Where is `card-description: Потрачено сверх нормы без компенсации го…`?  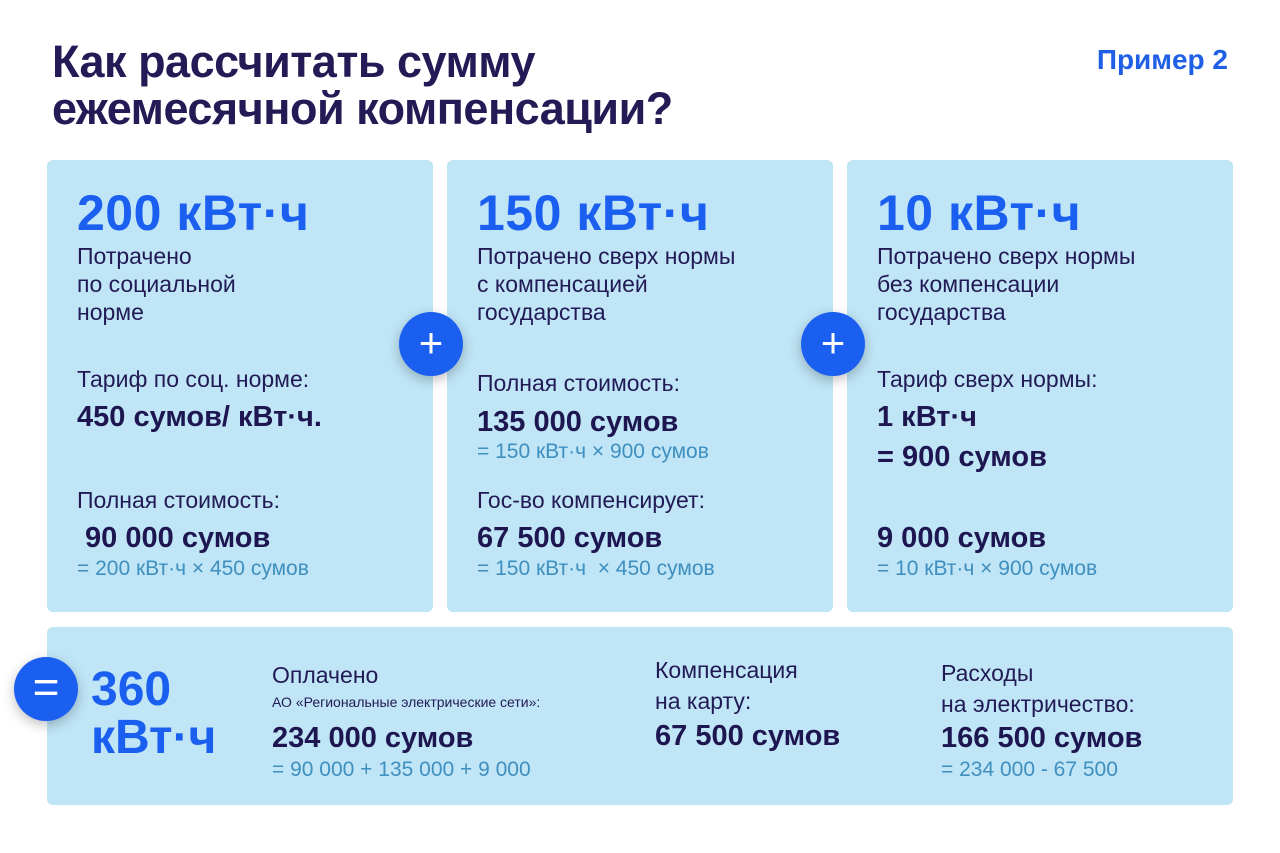
card-description: Потрачено сверх нормы без компенсации го… is located at coordinates (1006, 284).